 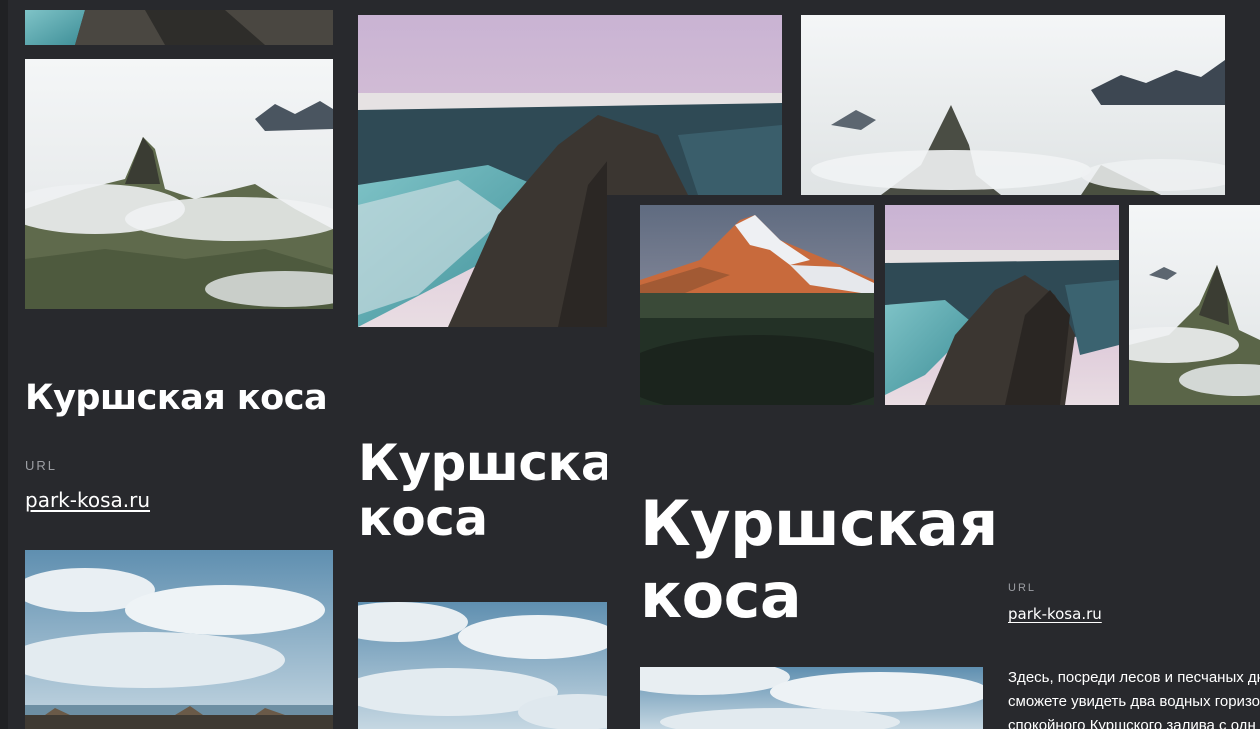 What do you see at coordinates (811, 698) in the screenshot?
I see `sky-photo-large` at bounding box center [811, 698].